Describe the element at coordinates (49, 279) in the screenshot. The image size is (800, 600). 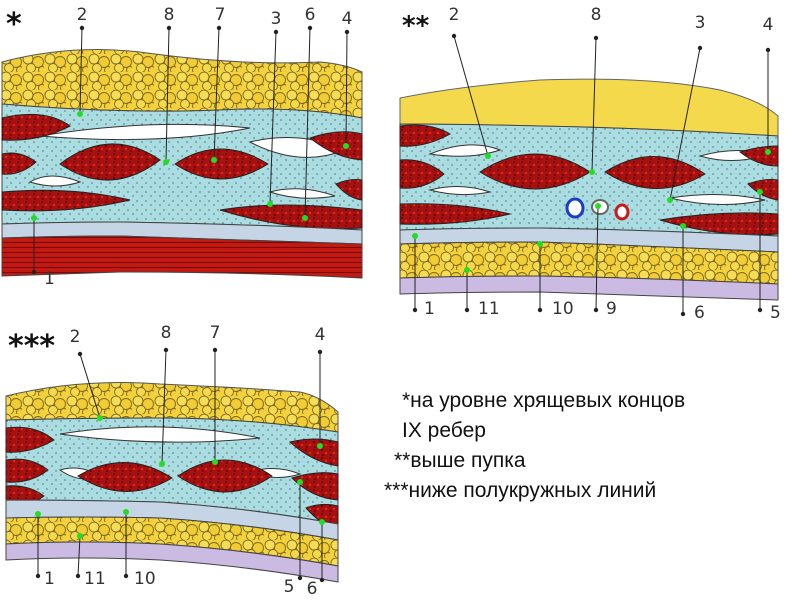
I see `p1-label-number: 1` at that location.